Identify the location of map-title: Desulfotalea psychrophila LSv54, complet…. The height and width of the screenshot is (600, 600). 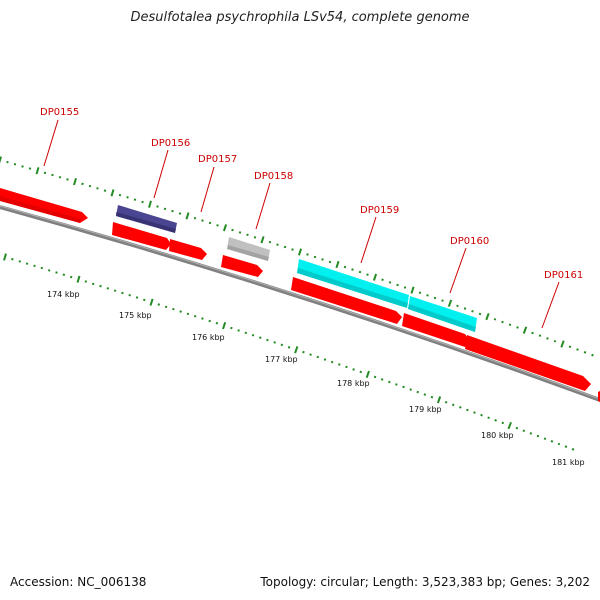
(300, 17).